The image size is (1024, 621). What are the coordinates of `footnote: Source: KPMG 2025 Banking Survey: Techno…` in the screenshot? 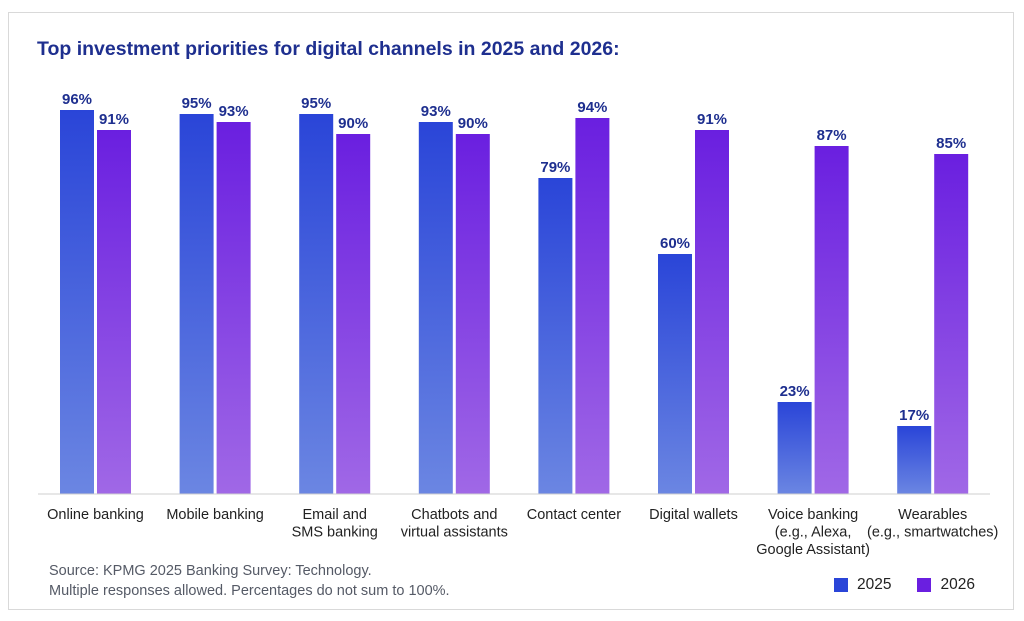 It's located at (249, 581).